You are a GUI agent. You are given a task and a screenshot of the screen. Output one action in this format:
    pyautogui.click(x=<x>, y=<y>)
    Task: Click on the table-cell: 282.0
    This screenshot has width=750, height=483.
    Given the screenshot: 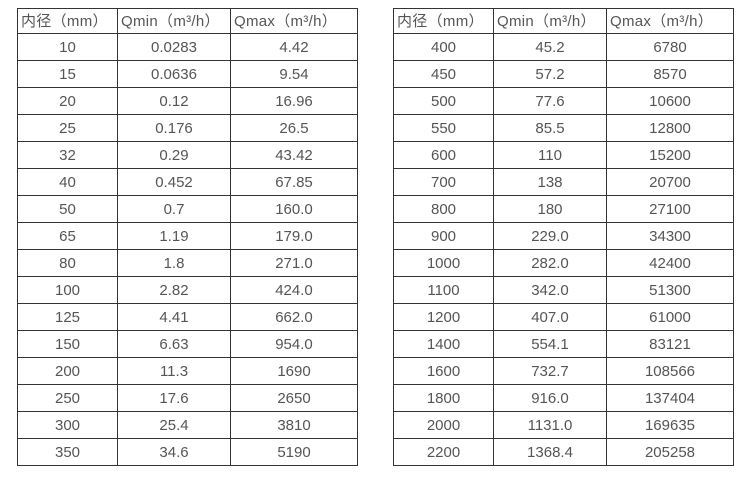 What is the action you would take?
    pyautogui.click(x=550, y=263)
    